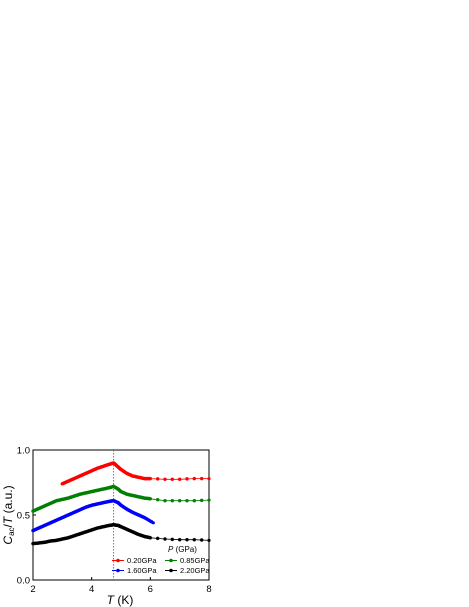  What do you see at coordinates (32, 589) in the screenshot?
I see `x-tick-label: 2` at bounding box center [32, 589].